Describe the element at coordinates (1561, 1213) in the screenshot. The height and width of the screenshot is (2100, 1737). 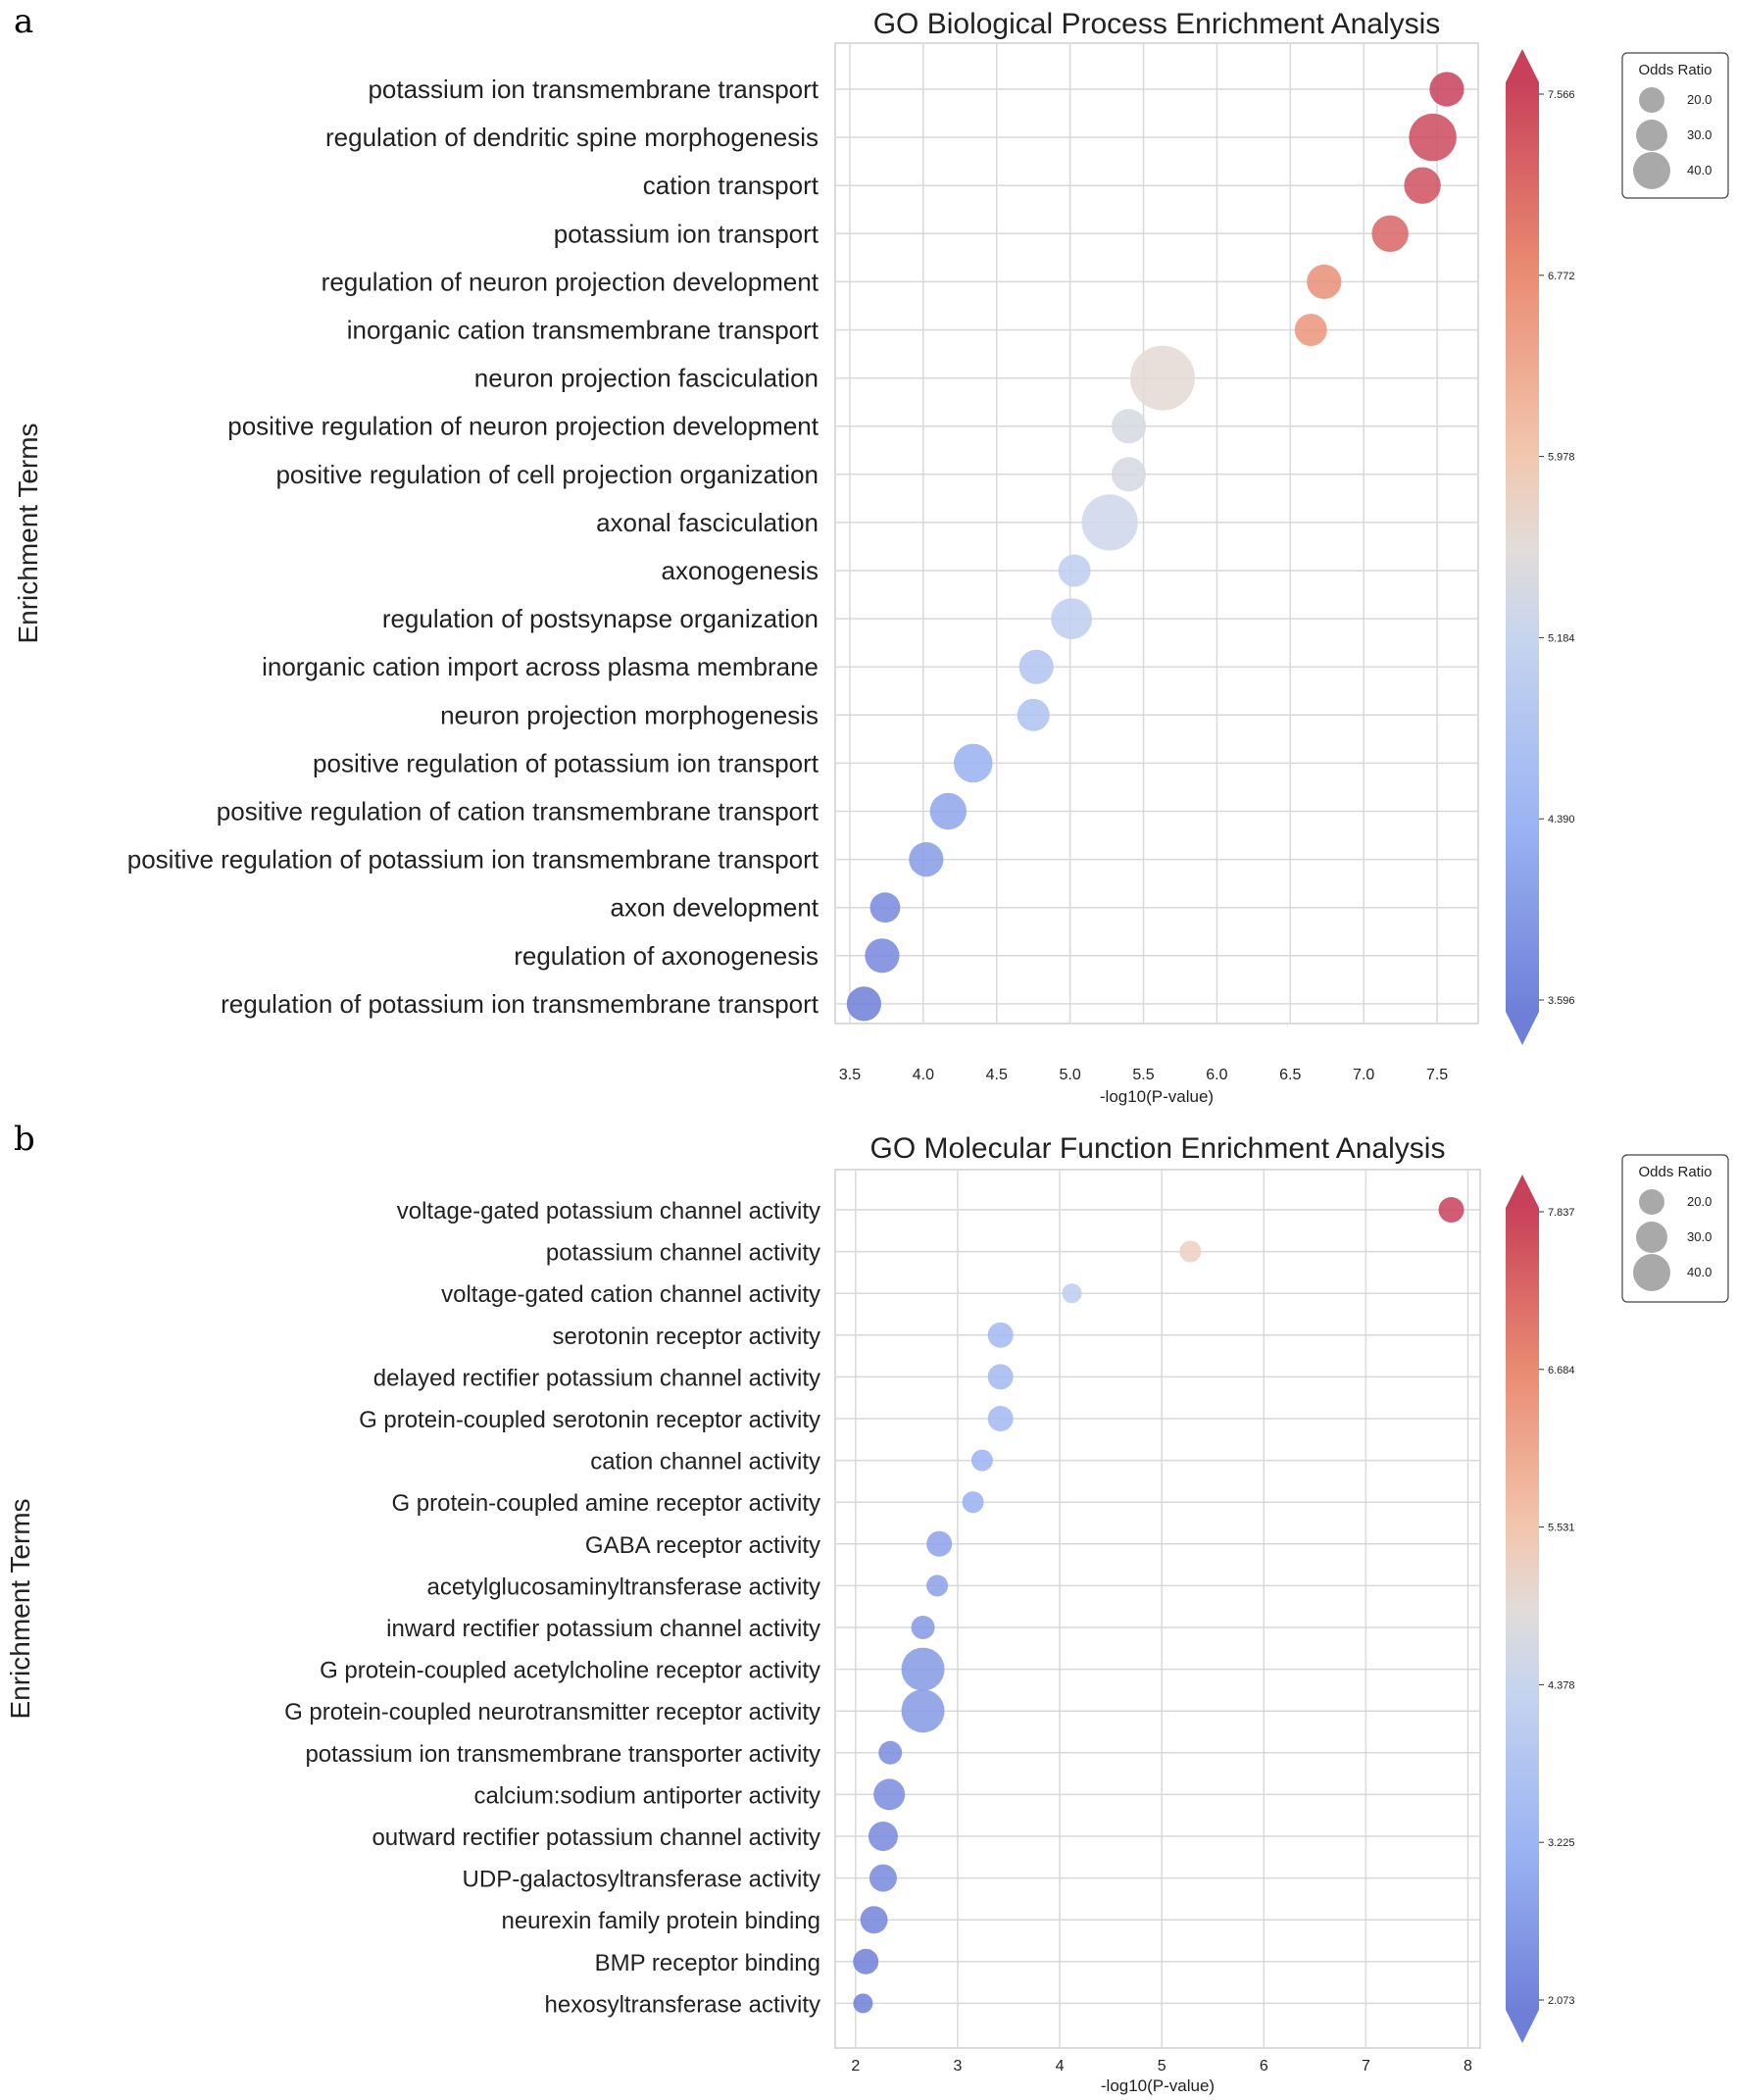
I see `colorbar-tick-label: 7.837` at that location.